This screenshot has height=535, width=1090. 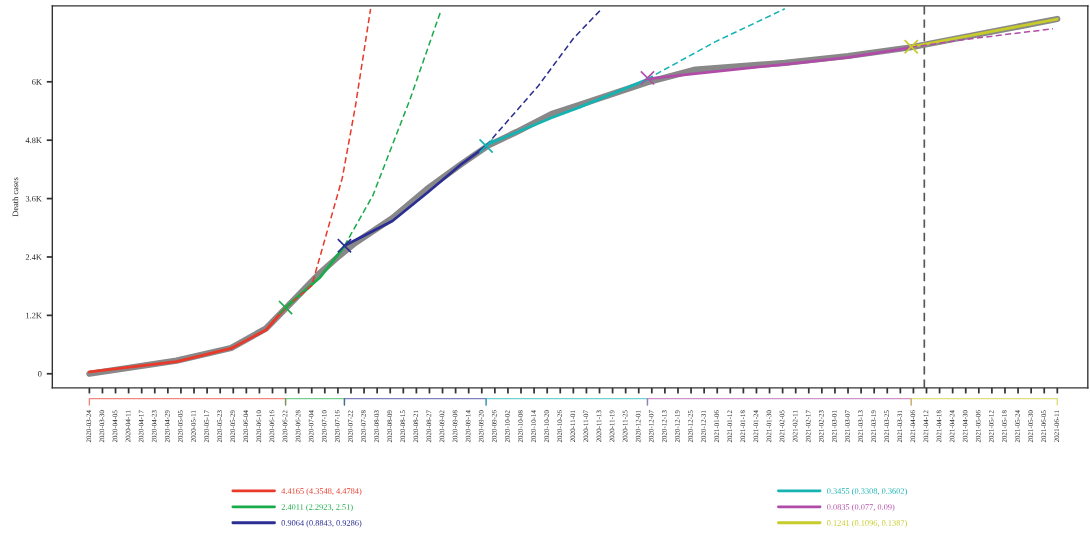 What do you see at coordinates (15, 197) in the screenshot?
I see `y-axis-title: Death cases` at bounding box center [15, 197].